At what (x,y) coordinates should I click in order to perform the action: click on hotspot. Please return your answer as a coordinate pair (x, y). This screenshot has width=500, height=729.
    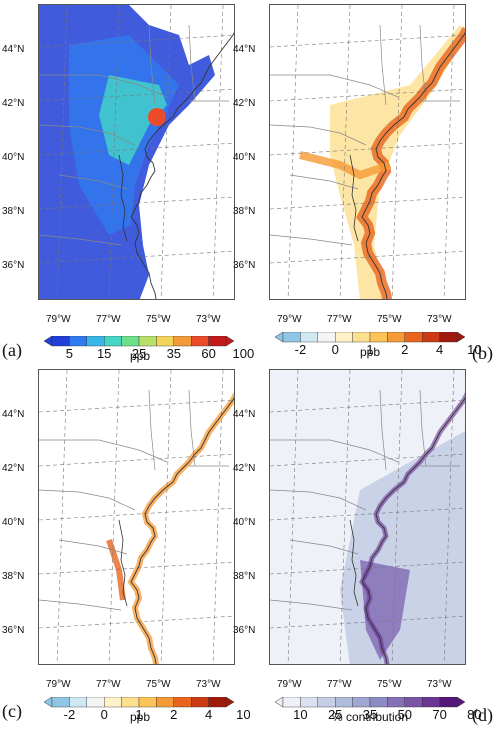
    Looking at the image, I should click on (157, 117).